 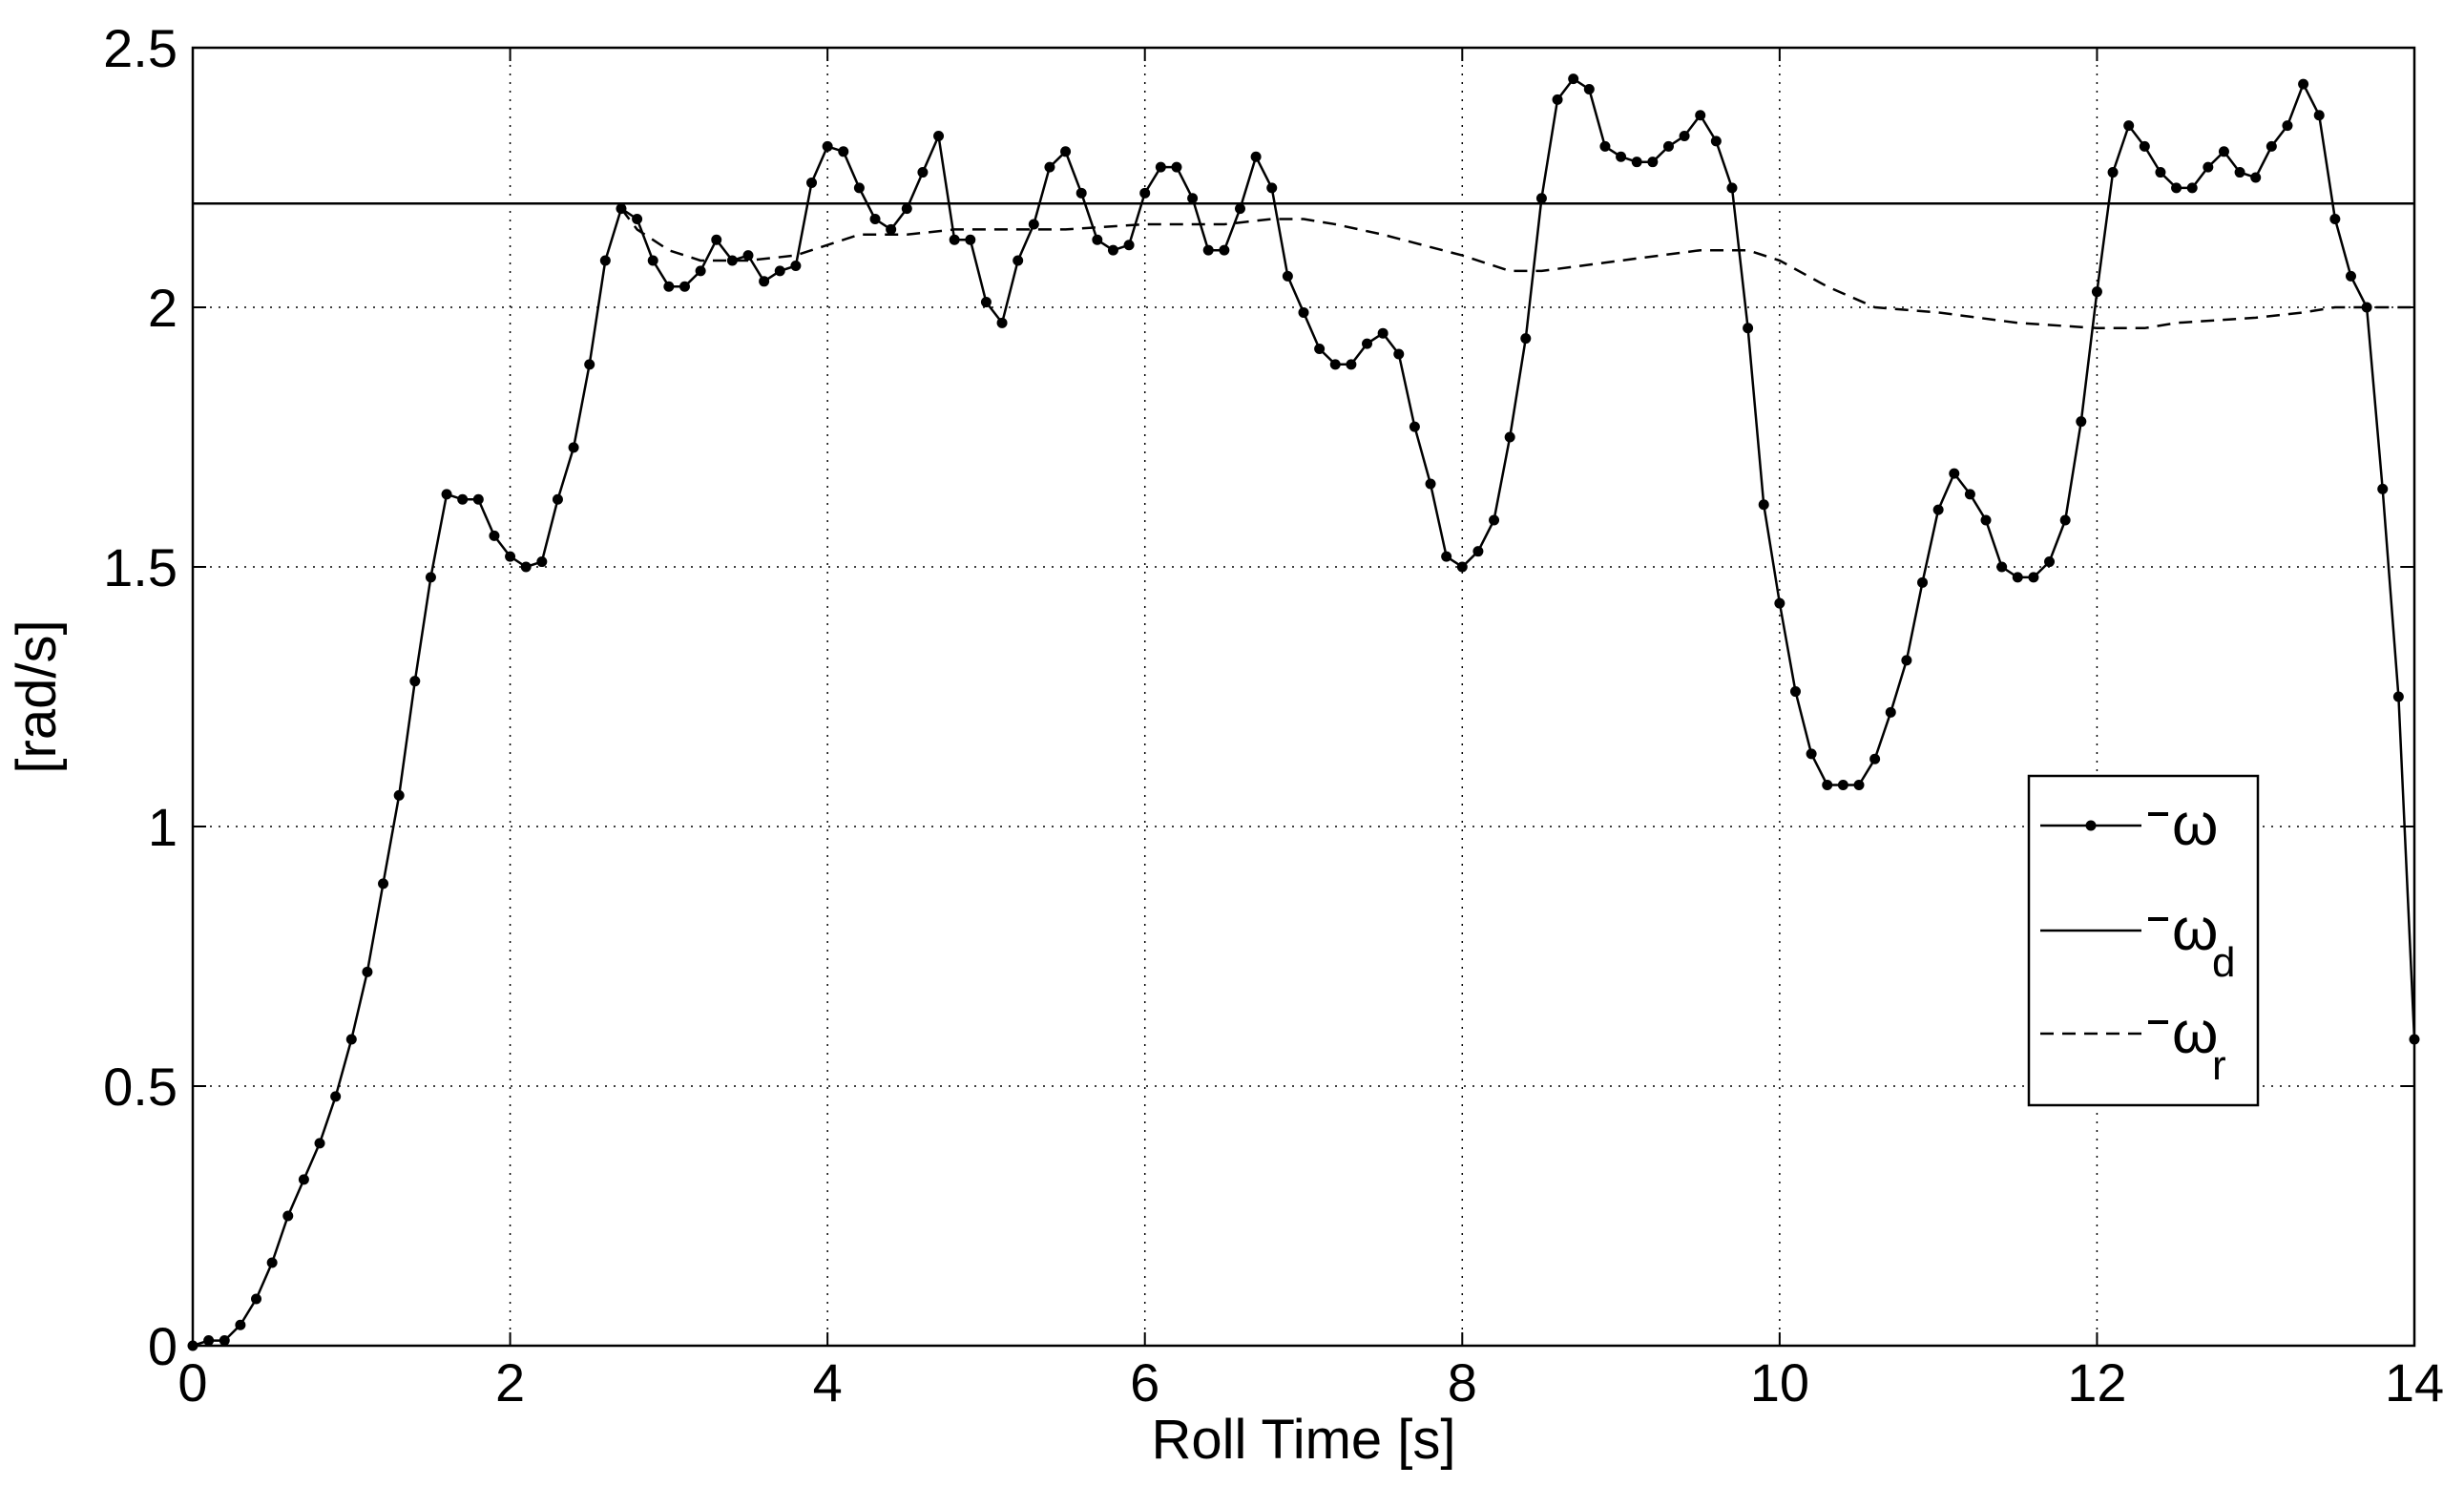 I want to click on legend-subscript: d, so click(x=2224, y=962).